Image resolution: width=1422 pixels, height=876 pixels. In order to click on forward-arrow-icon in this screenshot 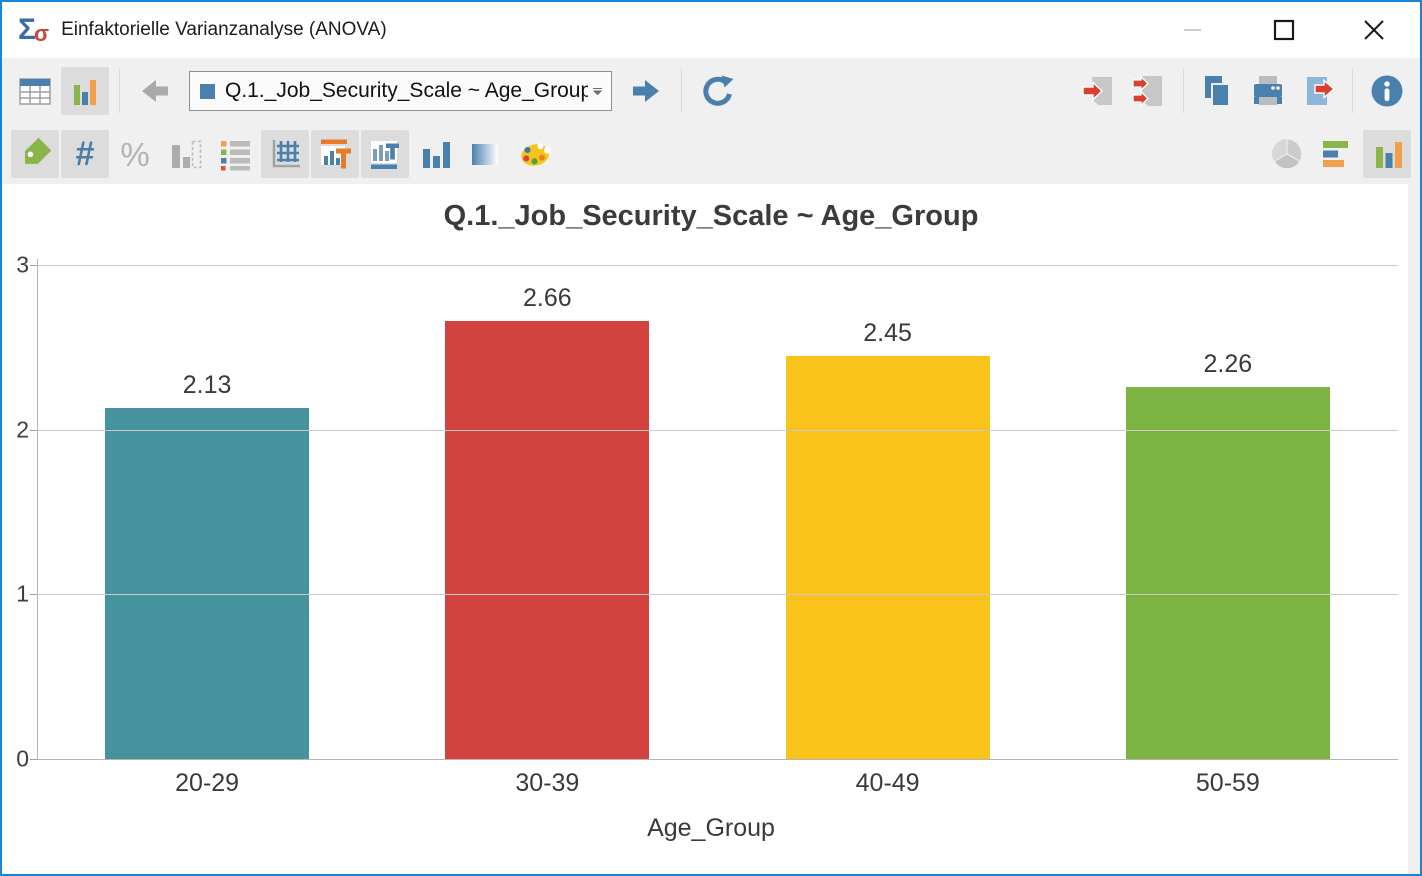, I will do `click(646, 91)`.